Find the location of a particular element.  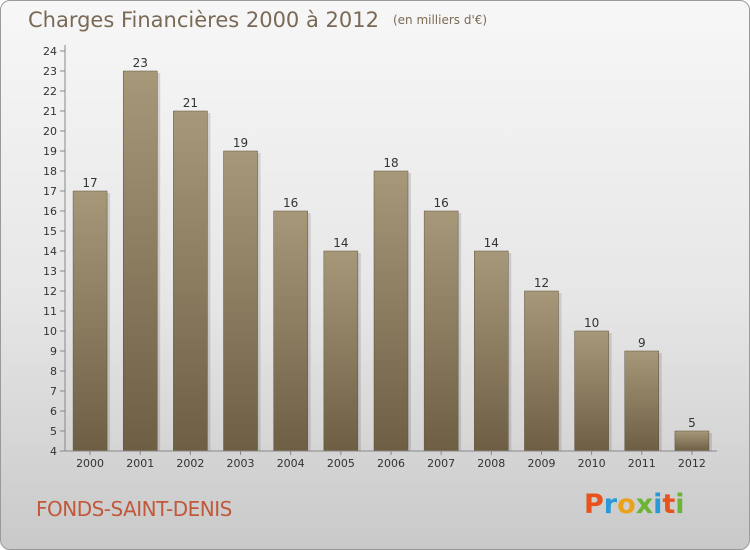

y-tick-label: 9 is located at coordinates (53, 351).